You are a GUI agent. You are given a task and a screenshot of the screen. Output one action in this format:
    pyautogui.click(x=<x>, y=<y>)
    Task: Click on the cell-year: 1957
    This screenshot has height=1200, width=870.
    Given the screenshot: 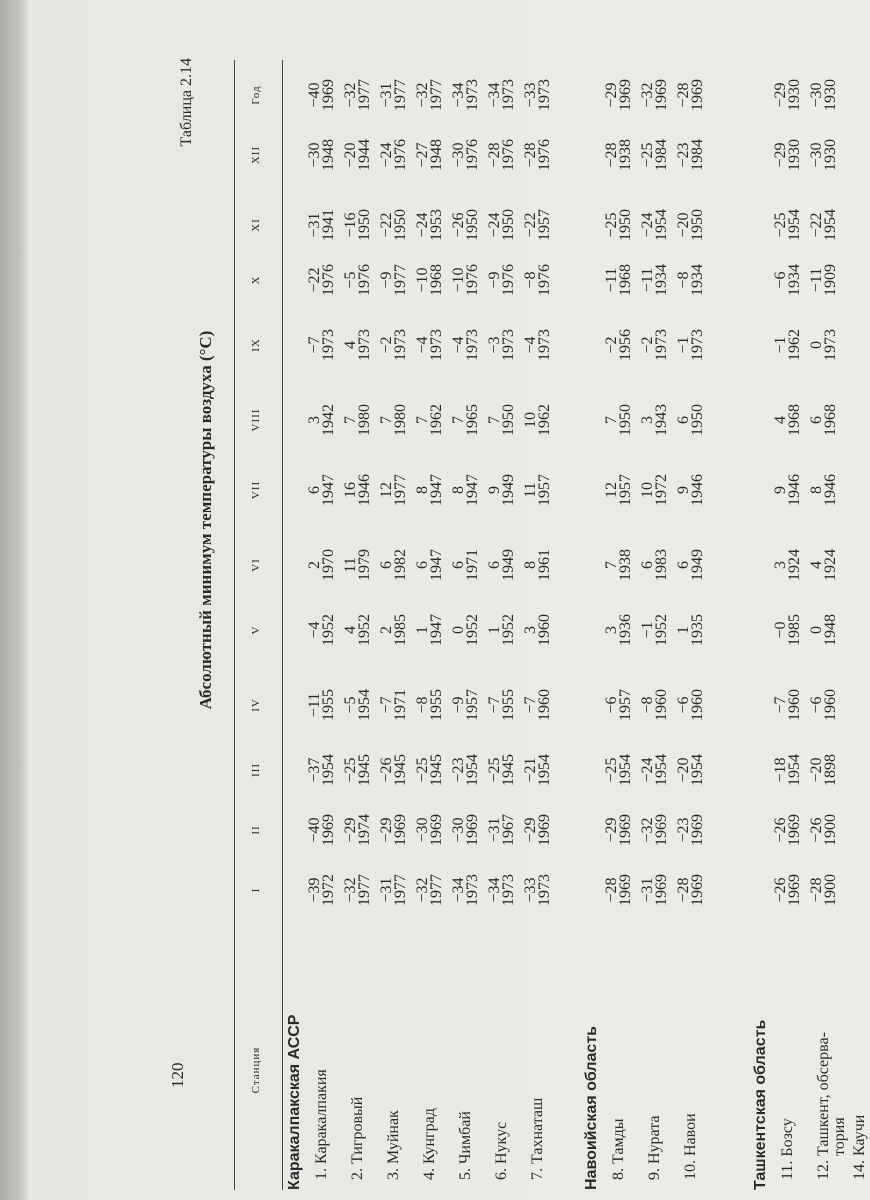 What is the action you would take?
    pyautogui.click(x=625, y=490)
    